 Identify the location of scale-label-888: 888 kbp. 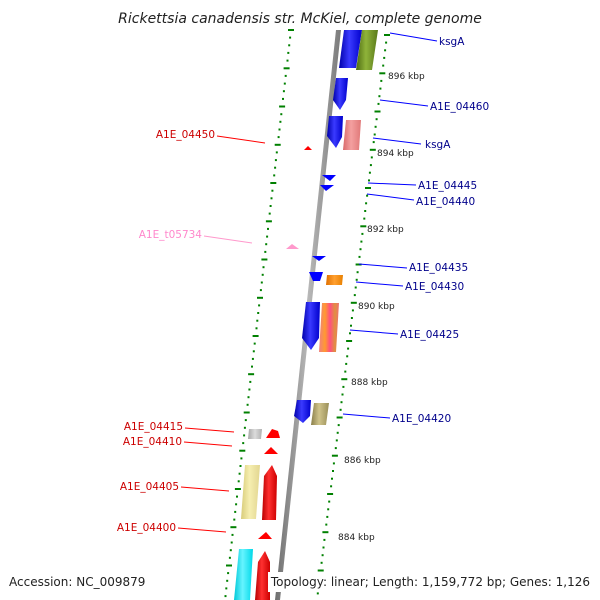
(369, 383).